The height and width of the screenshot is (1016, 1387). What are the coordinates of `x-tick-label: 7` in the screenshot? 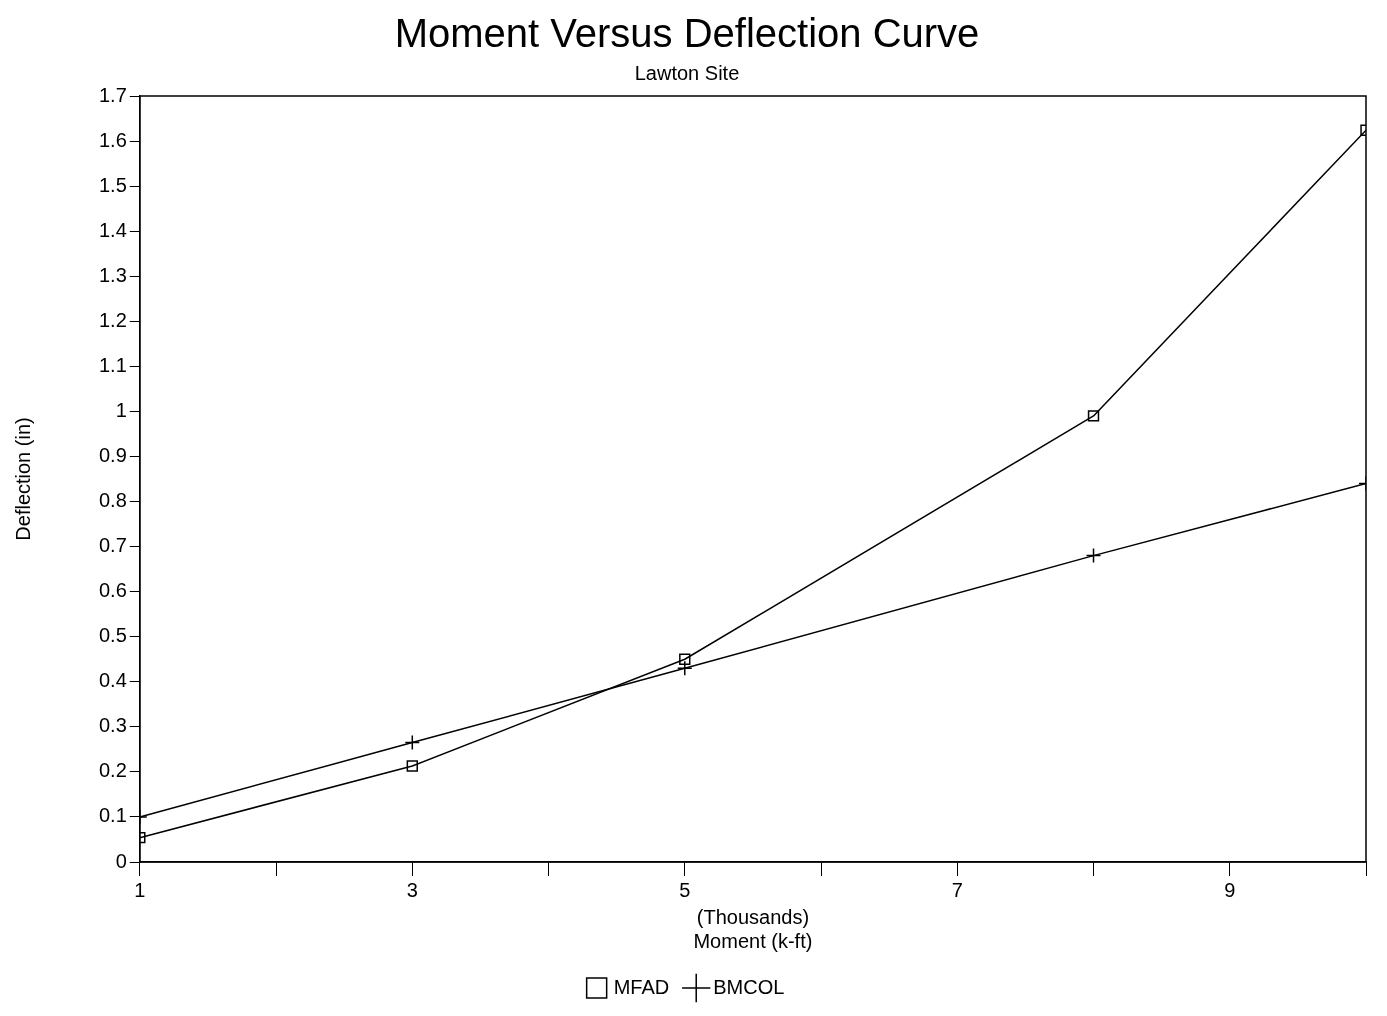 It's located at (957, 889).